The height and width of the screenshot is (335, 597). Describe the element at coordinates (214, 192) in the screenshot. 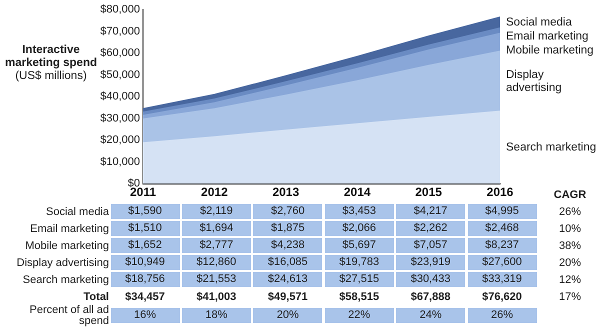

I see `x-tick-label: 2012` at that location.